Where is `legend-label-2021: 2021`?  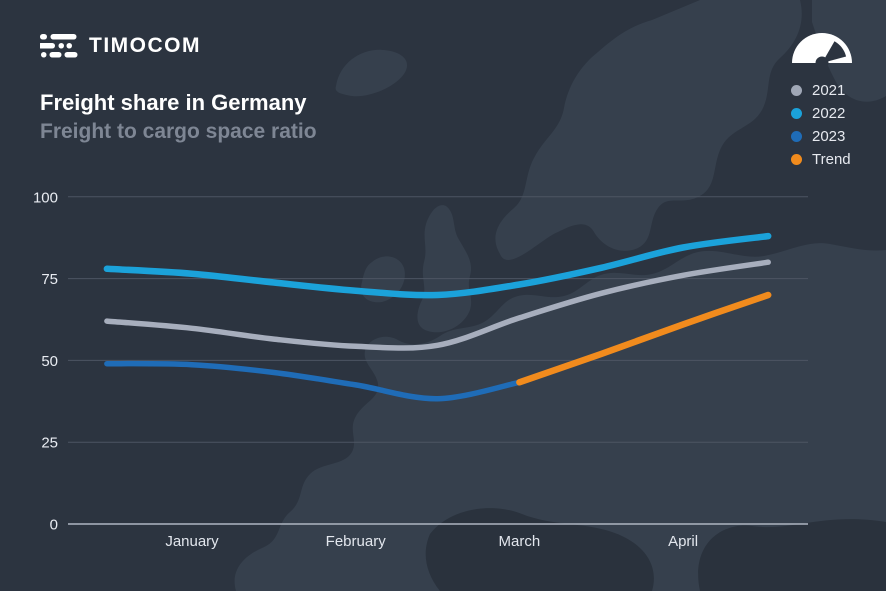
legend-label-2021: 2021 is located at coordinates (829, 90).